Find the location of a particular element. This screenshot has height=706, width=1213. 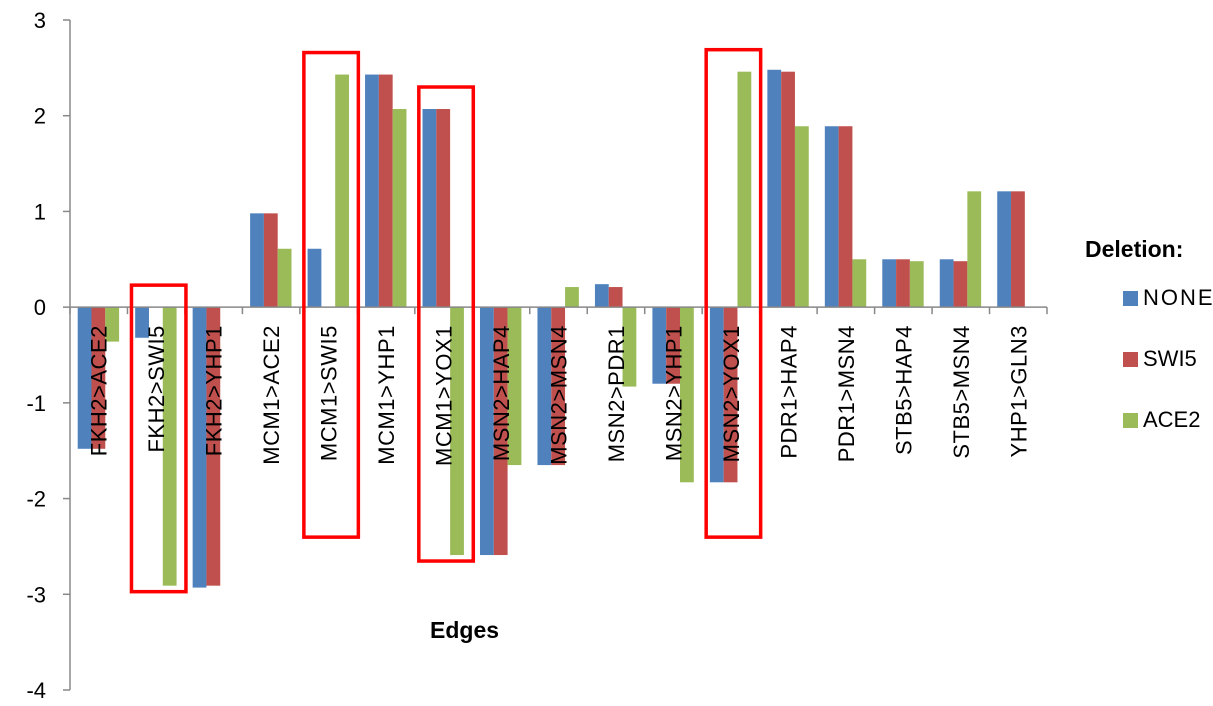

category-label: FKH2>ACE2 is located at coordinates (99, 390).